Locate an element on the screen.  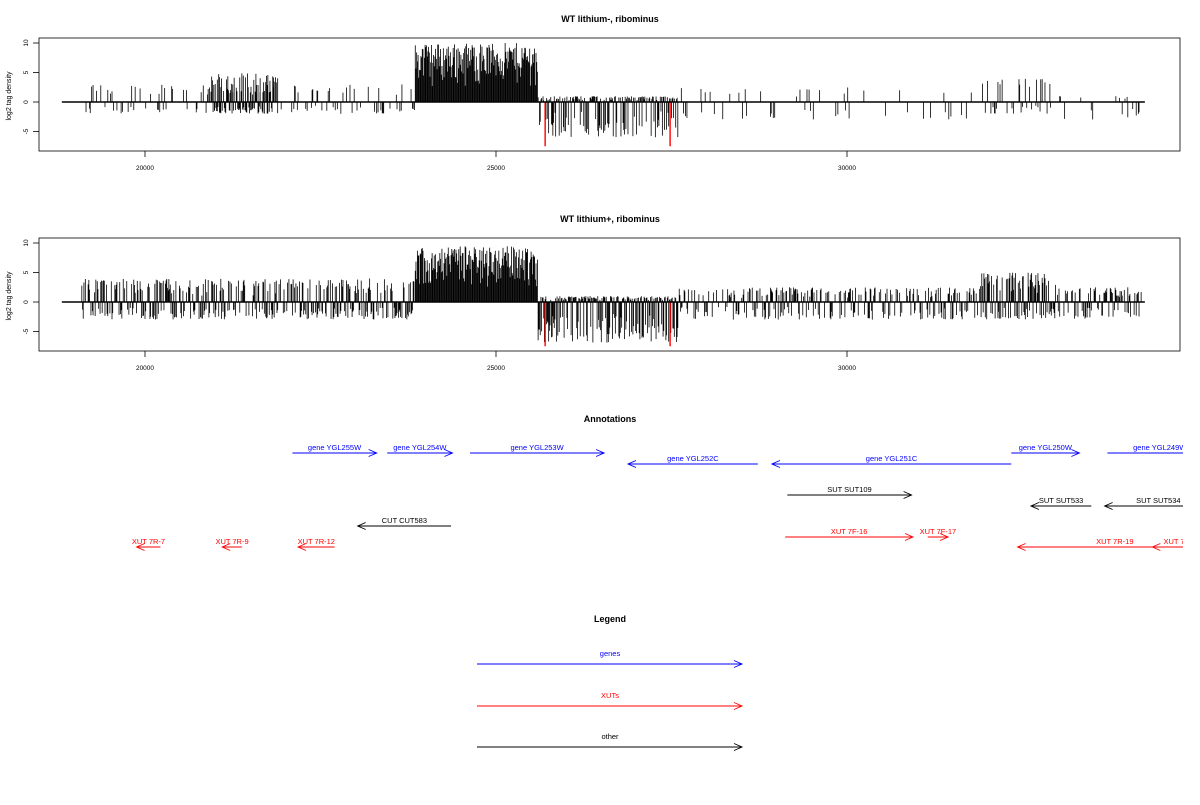
annotation-label: gene YGL252C is located at coordinates (693, 458).